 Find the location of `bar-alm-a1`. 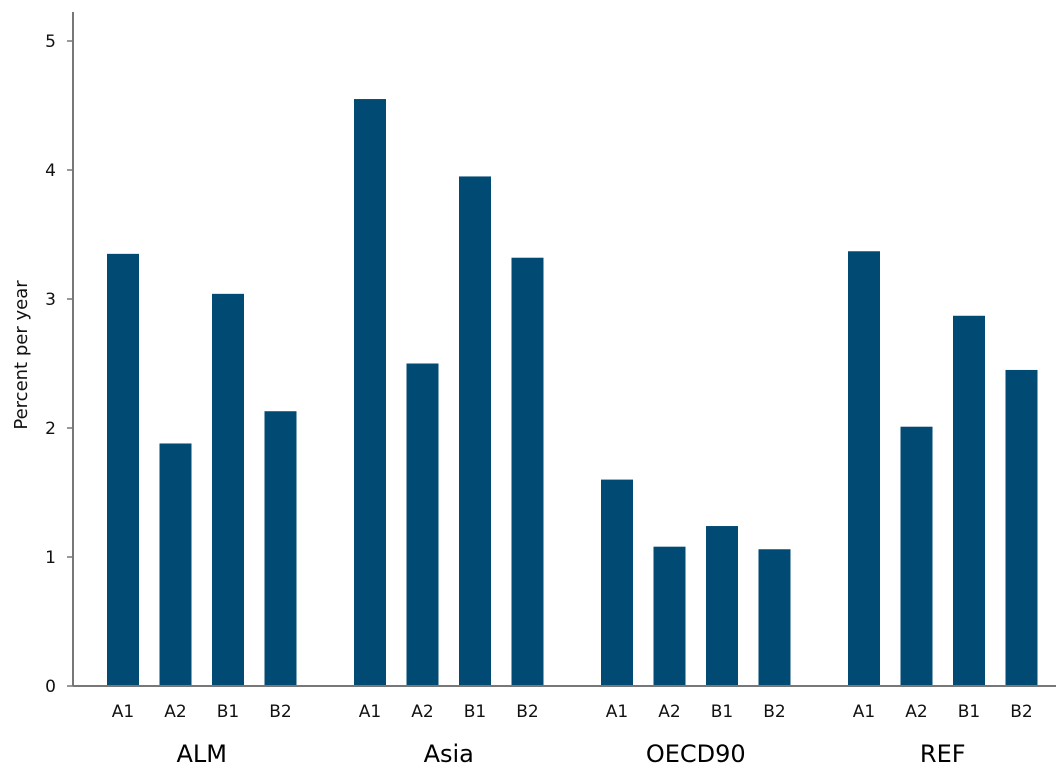

bar-alm-a1 is located at coordinates (123, 469).